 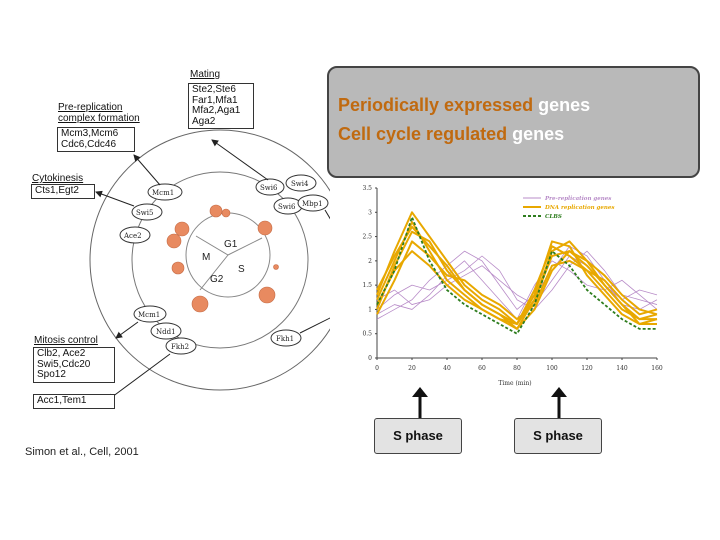 I want to click on node-mbp1-label: Mbp1, so click(x=312, y=204).